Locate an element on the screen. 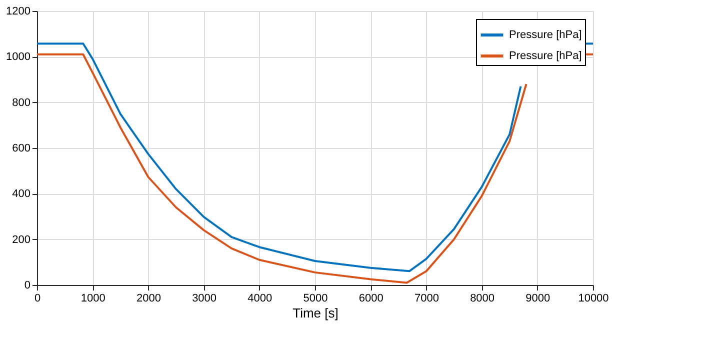 Image resolution: width=716 pixels, height=340 pixels. x-tick-label: 10000 is located at coordinates (593, 298).